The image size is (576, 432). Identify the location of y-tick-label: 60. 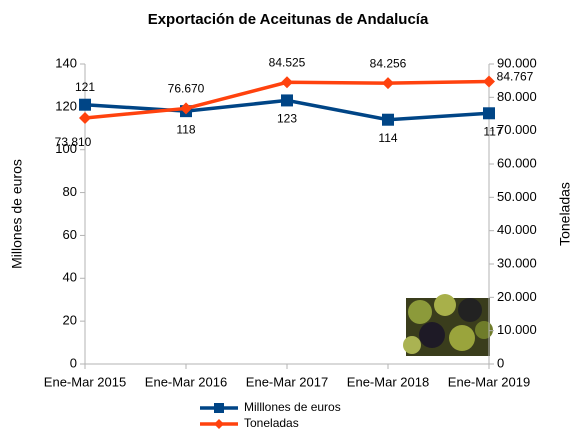
(70, 234).